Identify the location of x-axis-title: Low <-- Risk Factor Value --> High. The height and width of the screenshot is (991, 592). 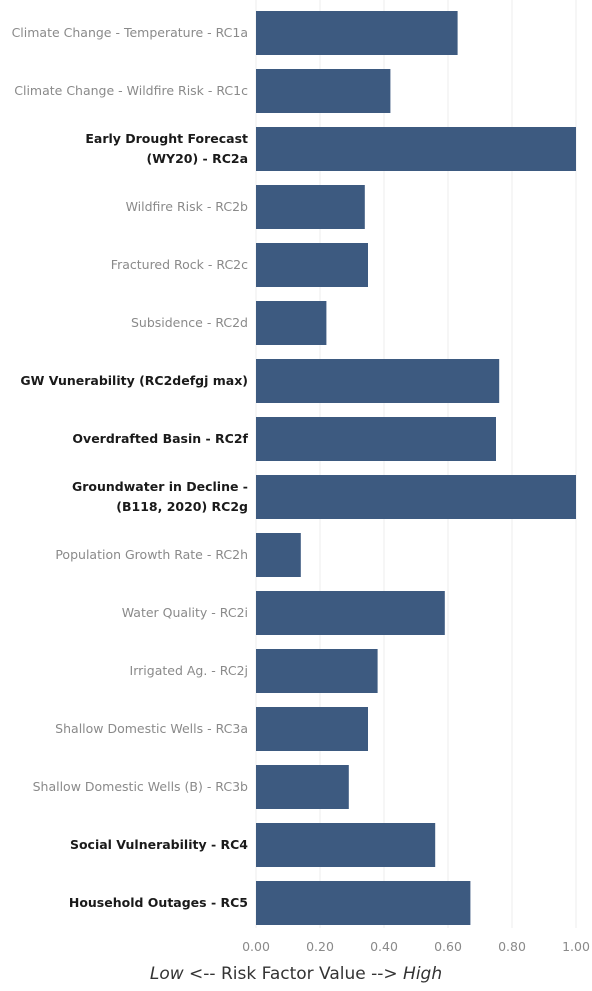
(296, 974).